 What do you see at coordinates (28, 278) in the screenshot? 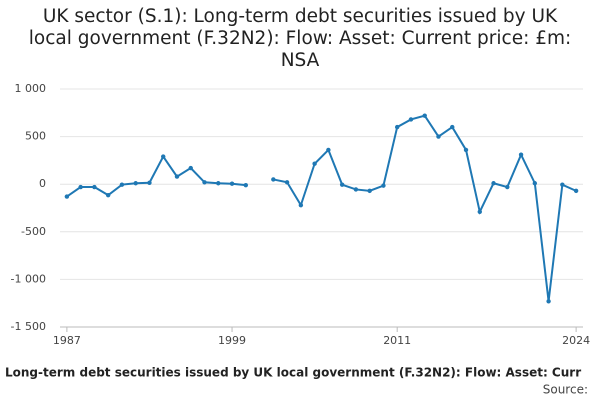
I see `y-tick-label: -1 000` at bounding box center [28, 278].